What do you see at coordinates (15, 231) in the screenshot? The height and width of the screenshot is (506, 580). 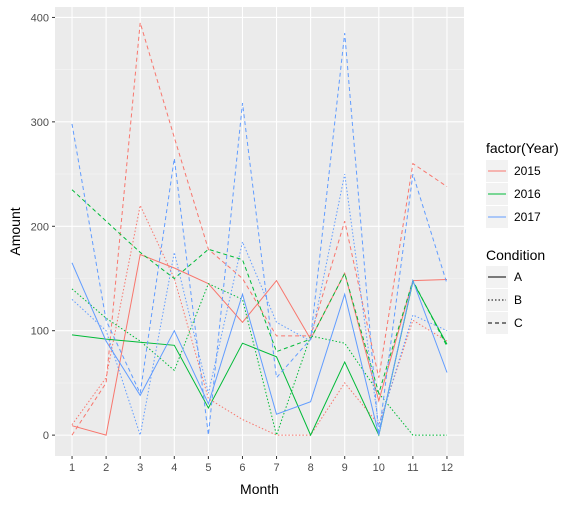 I see `y-axis-title: Amount` at bounding box center [15, 231].